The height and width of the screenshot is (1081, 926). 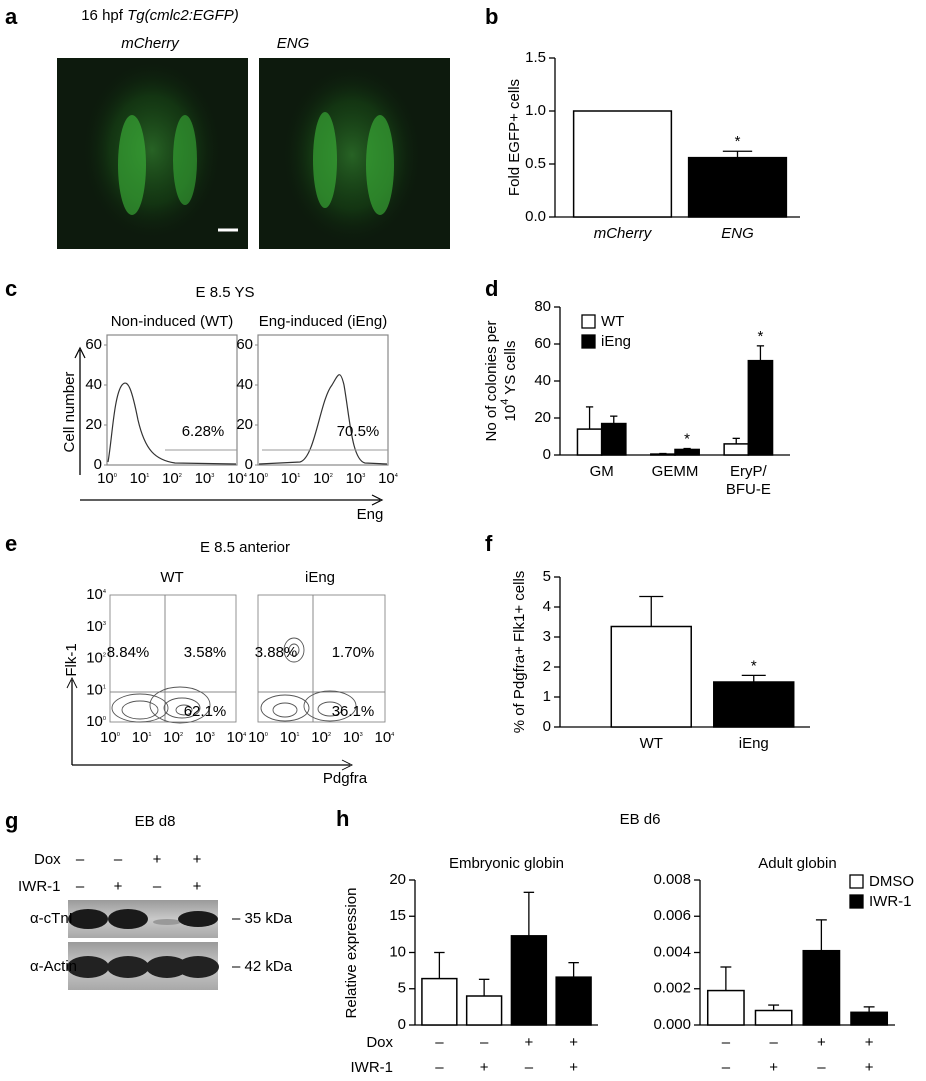 I want to click on western-blot, so click(x=143, y=945).